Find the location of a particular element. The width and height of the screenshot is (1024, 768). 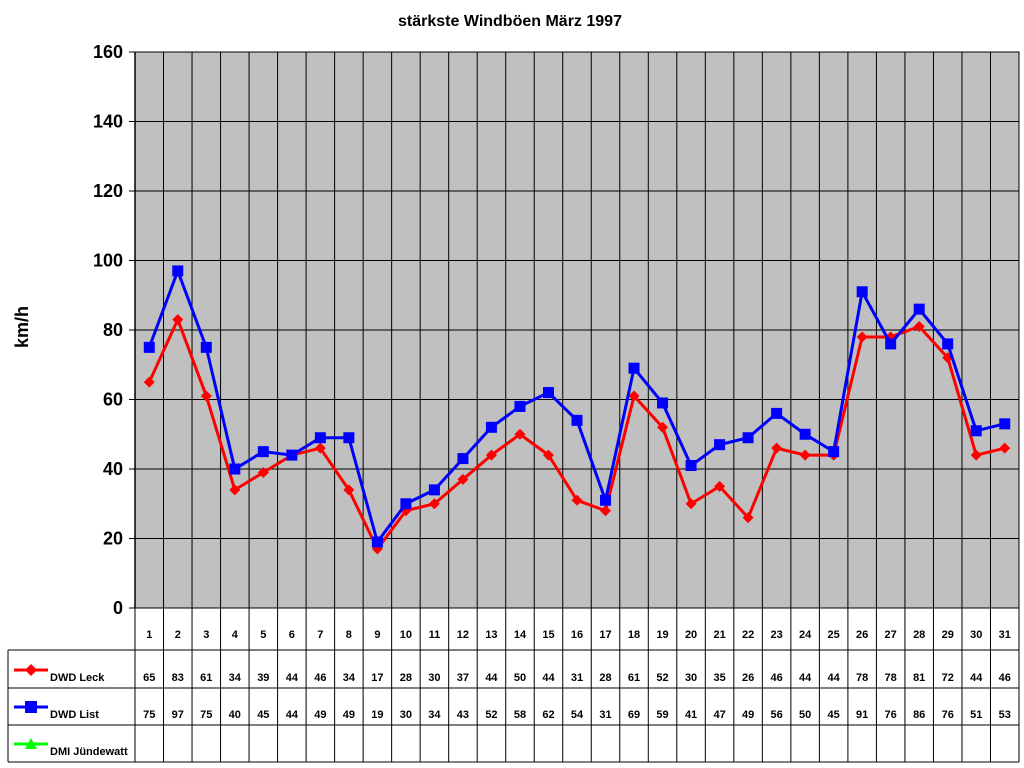

category-label: 28 is located at coordinates (919, 635).